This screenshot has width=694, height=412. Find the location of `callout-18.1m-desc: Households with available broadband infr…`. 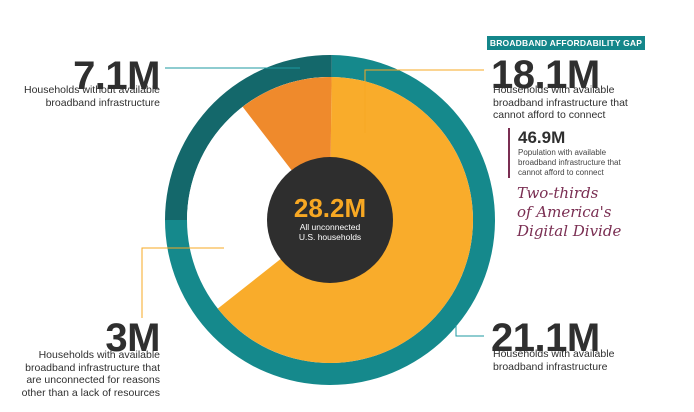

callout-18.1m-desc: Households with available broadband infr… is located at coordinates (560, 102).